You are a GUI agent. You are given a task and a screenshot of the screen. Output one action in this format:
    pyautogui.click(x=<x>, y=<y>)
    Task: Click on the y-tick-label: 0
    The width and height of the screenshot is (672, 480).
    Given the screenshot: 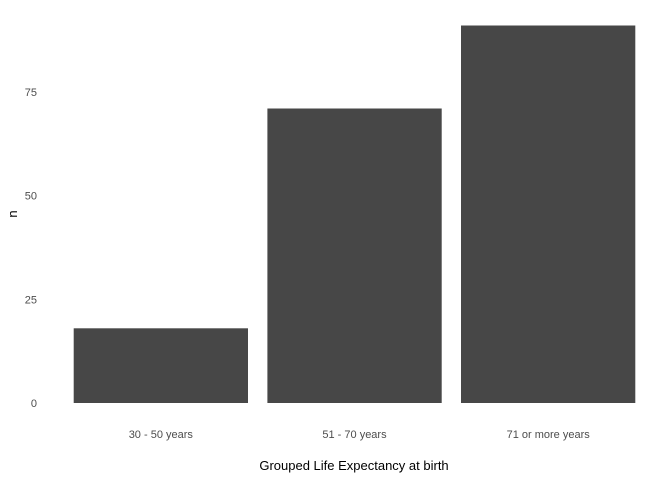 What is the action you would take?
    pyautogui.click(x=34, y=404)
    